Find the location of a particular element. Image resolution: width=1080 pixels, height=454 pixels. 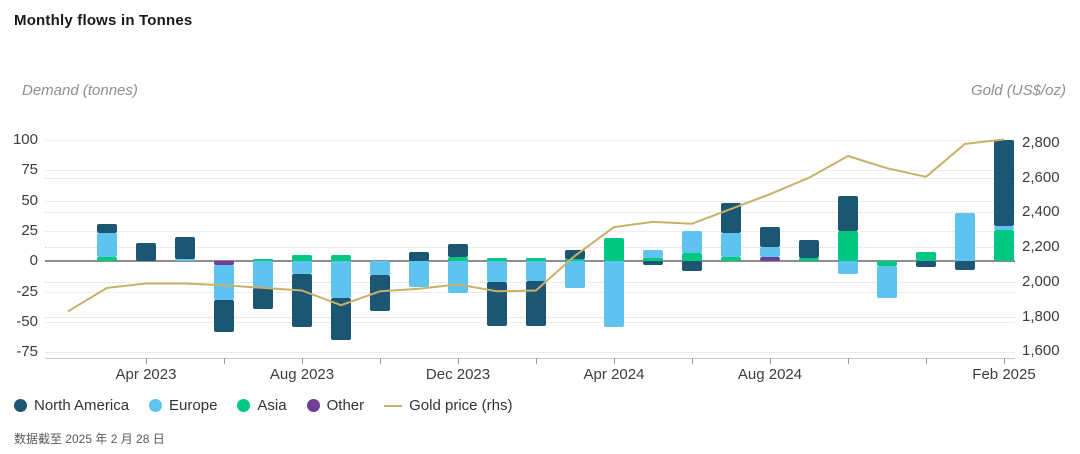

y-axis-label-left: 50 is located at coordinates (29, 200).